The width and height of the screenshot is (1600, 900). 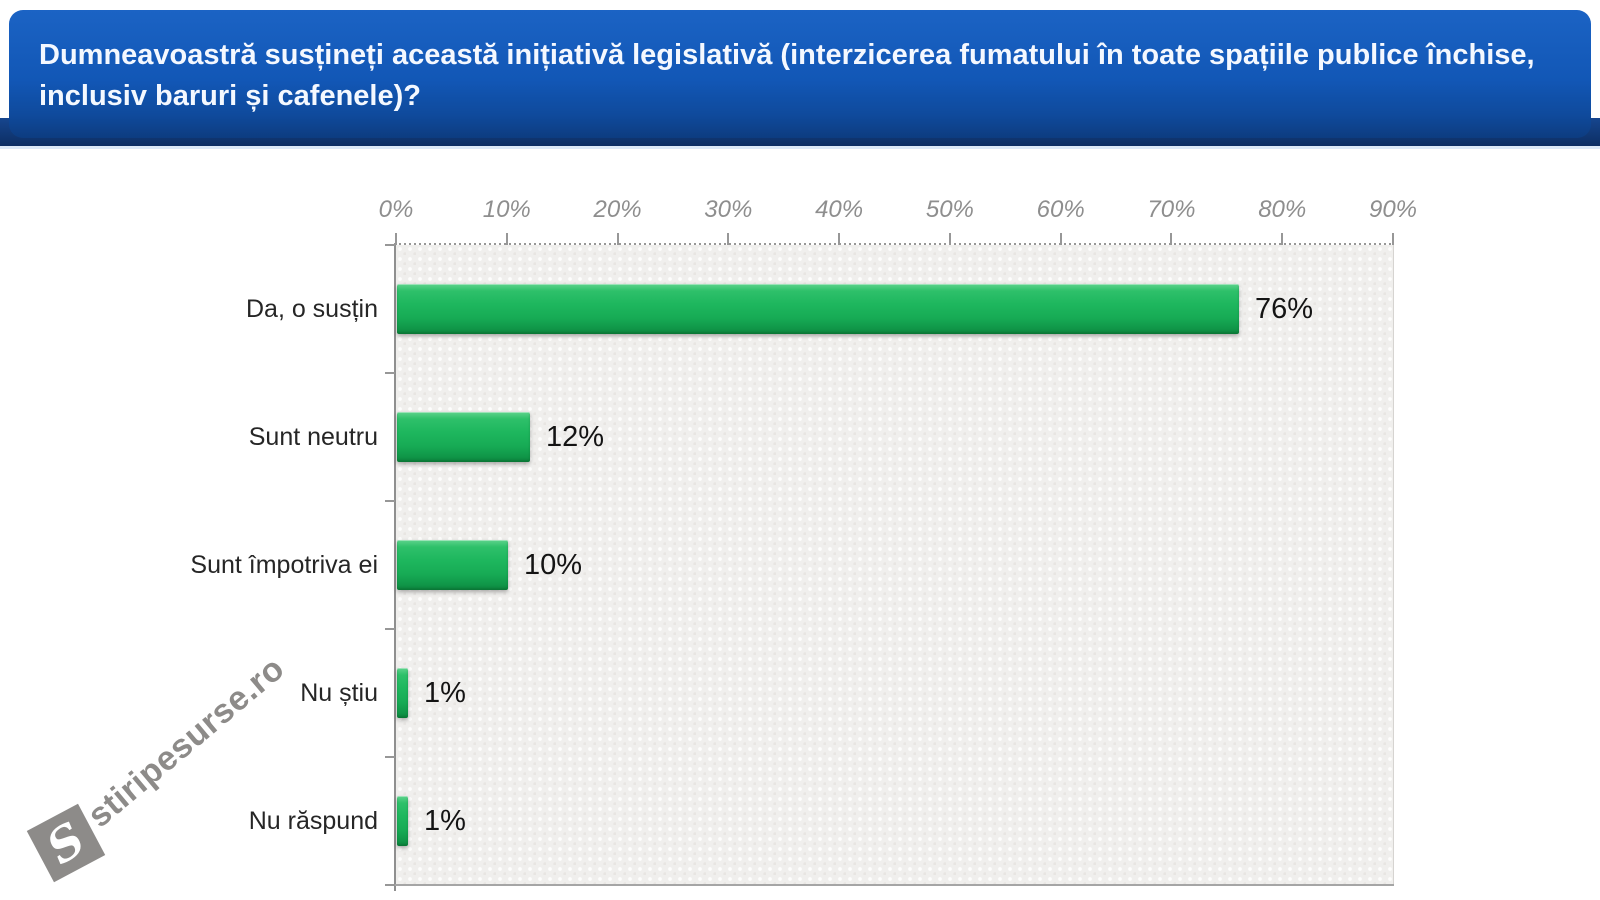 I want to click on x-tick-label: 70%, so click(x=1171, y=209).